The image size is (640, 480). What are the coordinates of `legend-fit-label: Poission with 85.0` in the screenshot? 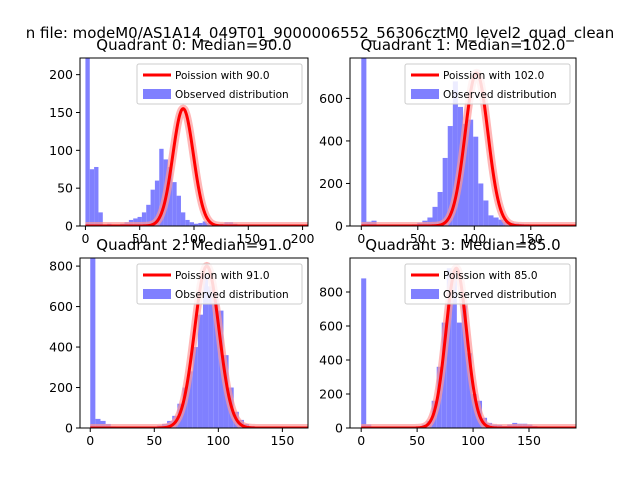 It's located at (490, 276).